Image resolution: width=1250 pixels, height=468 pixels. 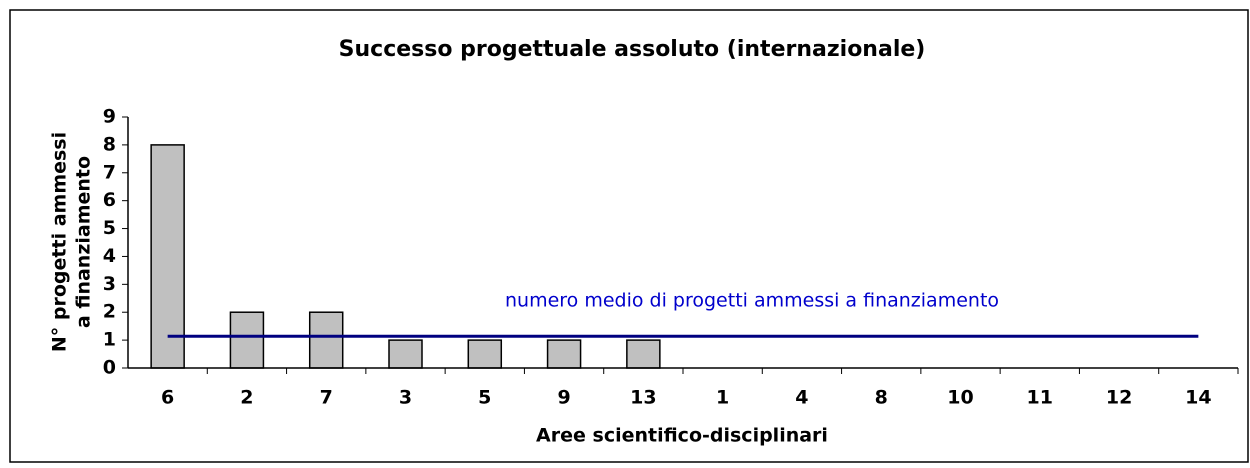 What do you see at coordinates (109, 312) in the screenshot?
I see `y-tick-label: 2` at bounding box center [109, 312].